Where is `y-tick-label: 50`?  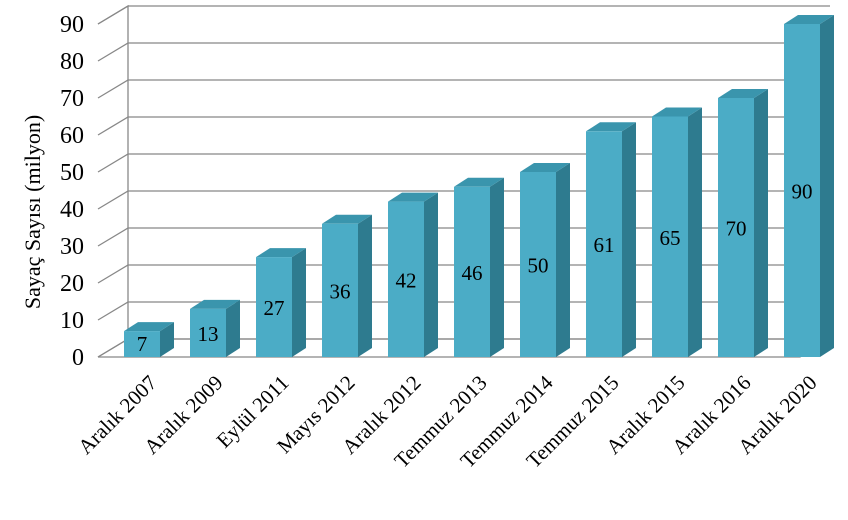 y-tick-label: 50 is located at coordinates (72, 173).